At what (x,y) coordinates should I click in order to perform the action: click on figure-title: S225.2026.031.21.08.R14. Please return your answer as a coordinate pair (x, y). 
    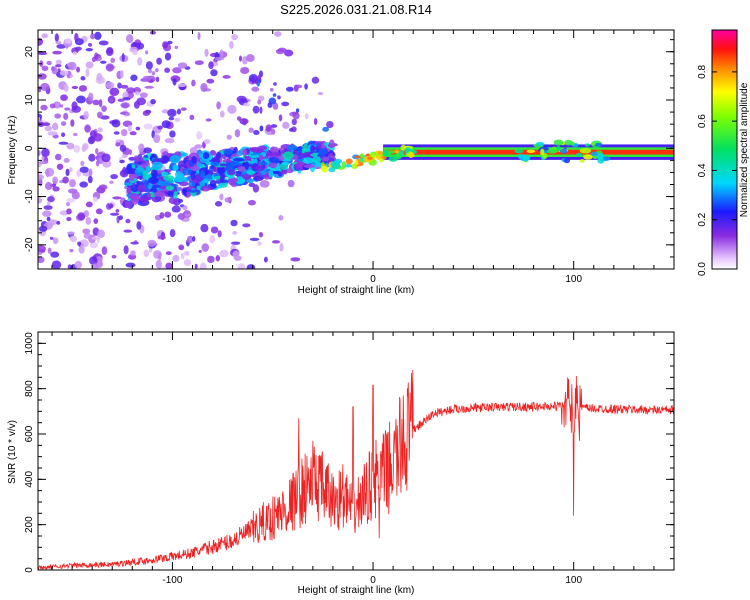
    Looking at the image, I should click on (356, 9).